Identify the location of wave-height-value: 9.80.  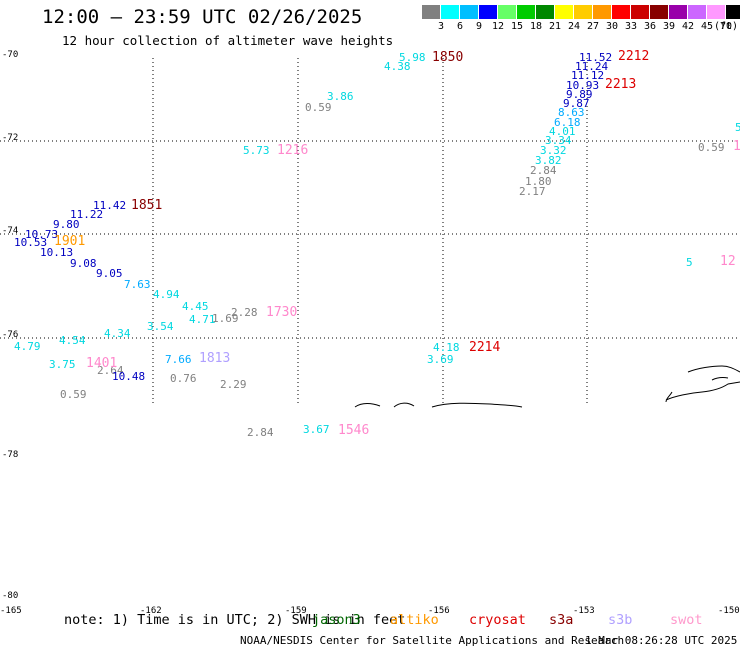
(66, 224).